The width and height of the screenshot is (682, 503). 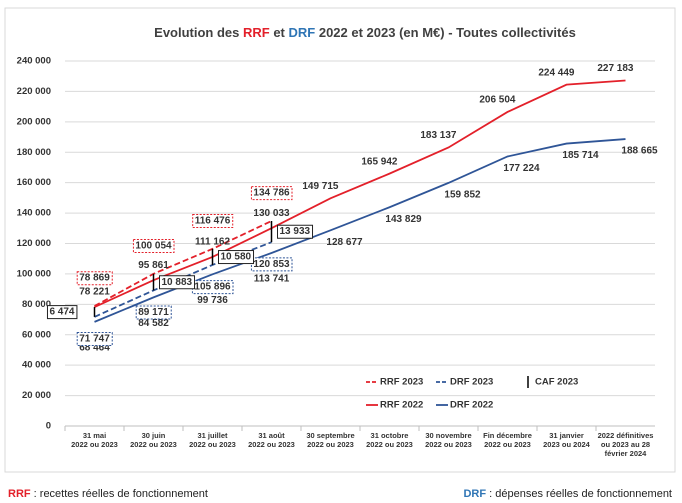 I want to click on x-tick-label: 30 juin 2022 ou 2023, so click(x=153, y=440).